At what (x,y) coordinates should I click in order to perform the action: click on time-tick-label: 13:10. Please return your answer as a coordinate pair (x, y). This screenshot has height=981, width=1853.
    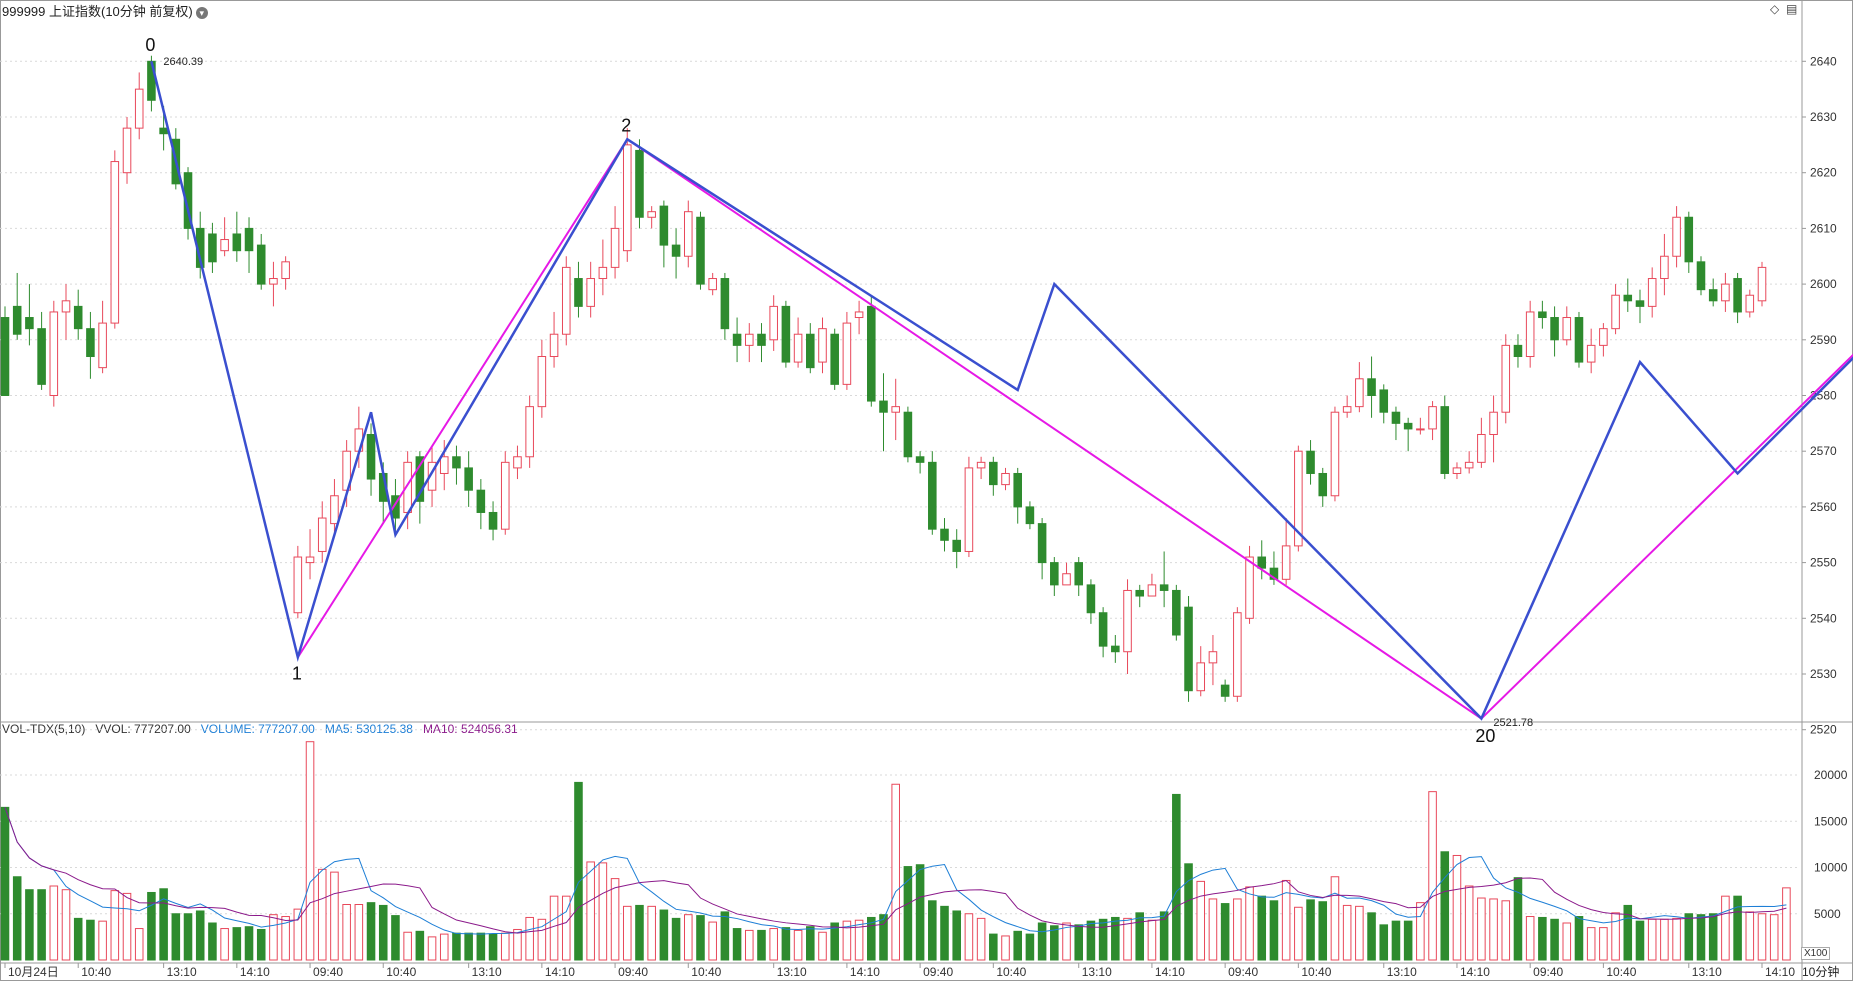
    Looking at the image, I should click on (792, 972).